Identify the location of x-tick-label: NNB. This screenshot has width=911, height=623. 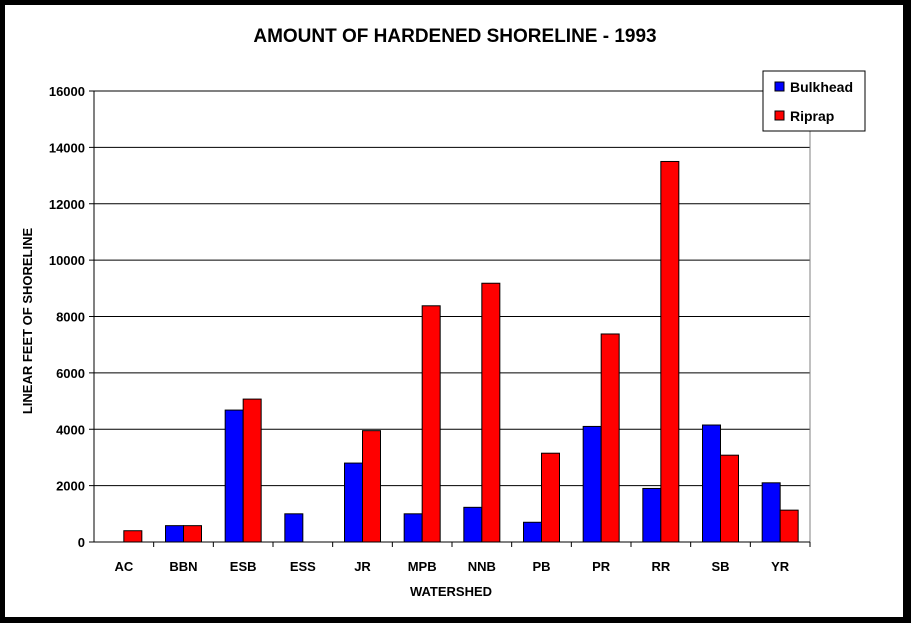
(482, 566).